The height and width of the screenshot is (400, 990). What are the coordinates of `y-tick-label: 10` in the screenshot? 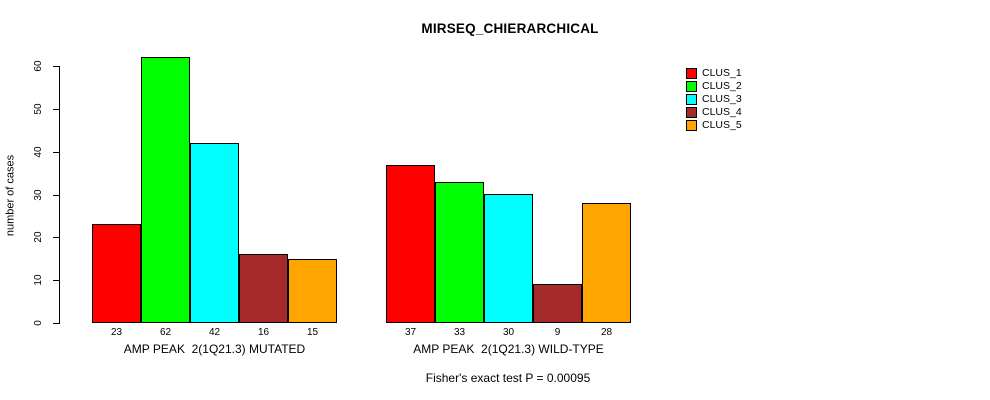 It's located at (38, 280).